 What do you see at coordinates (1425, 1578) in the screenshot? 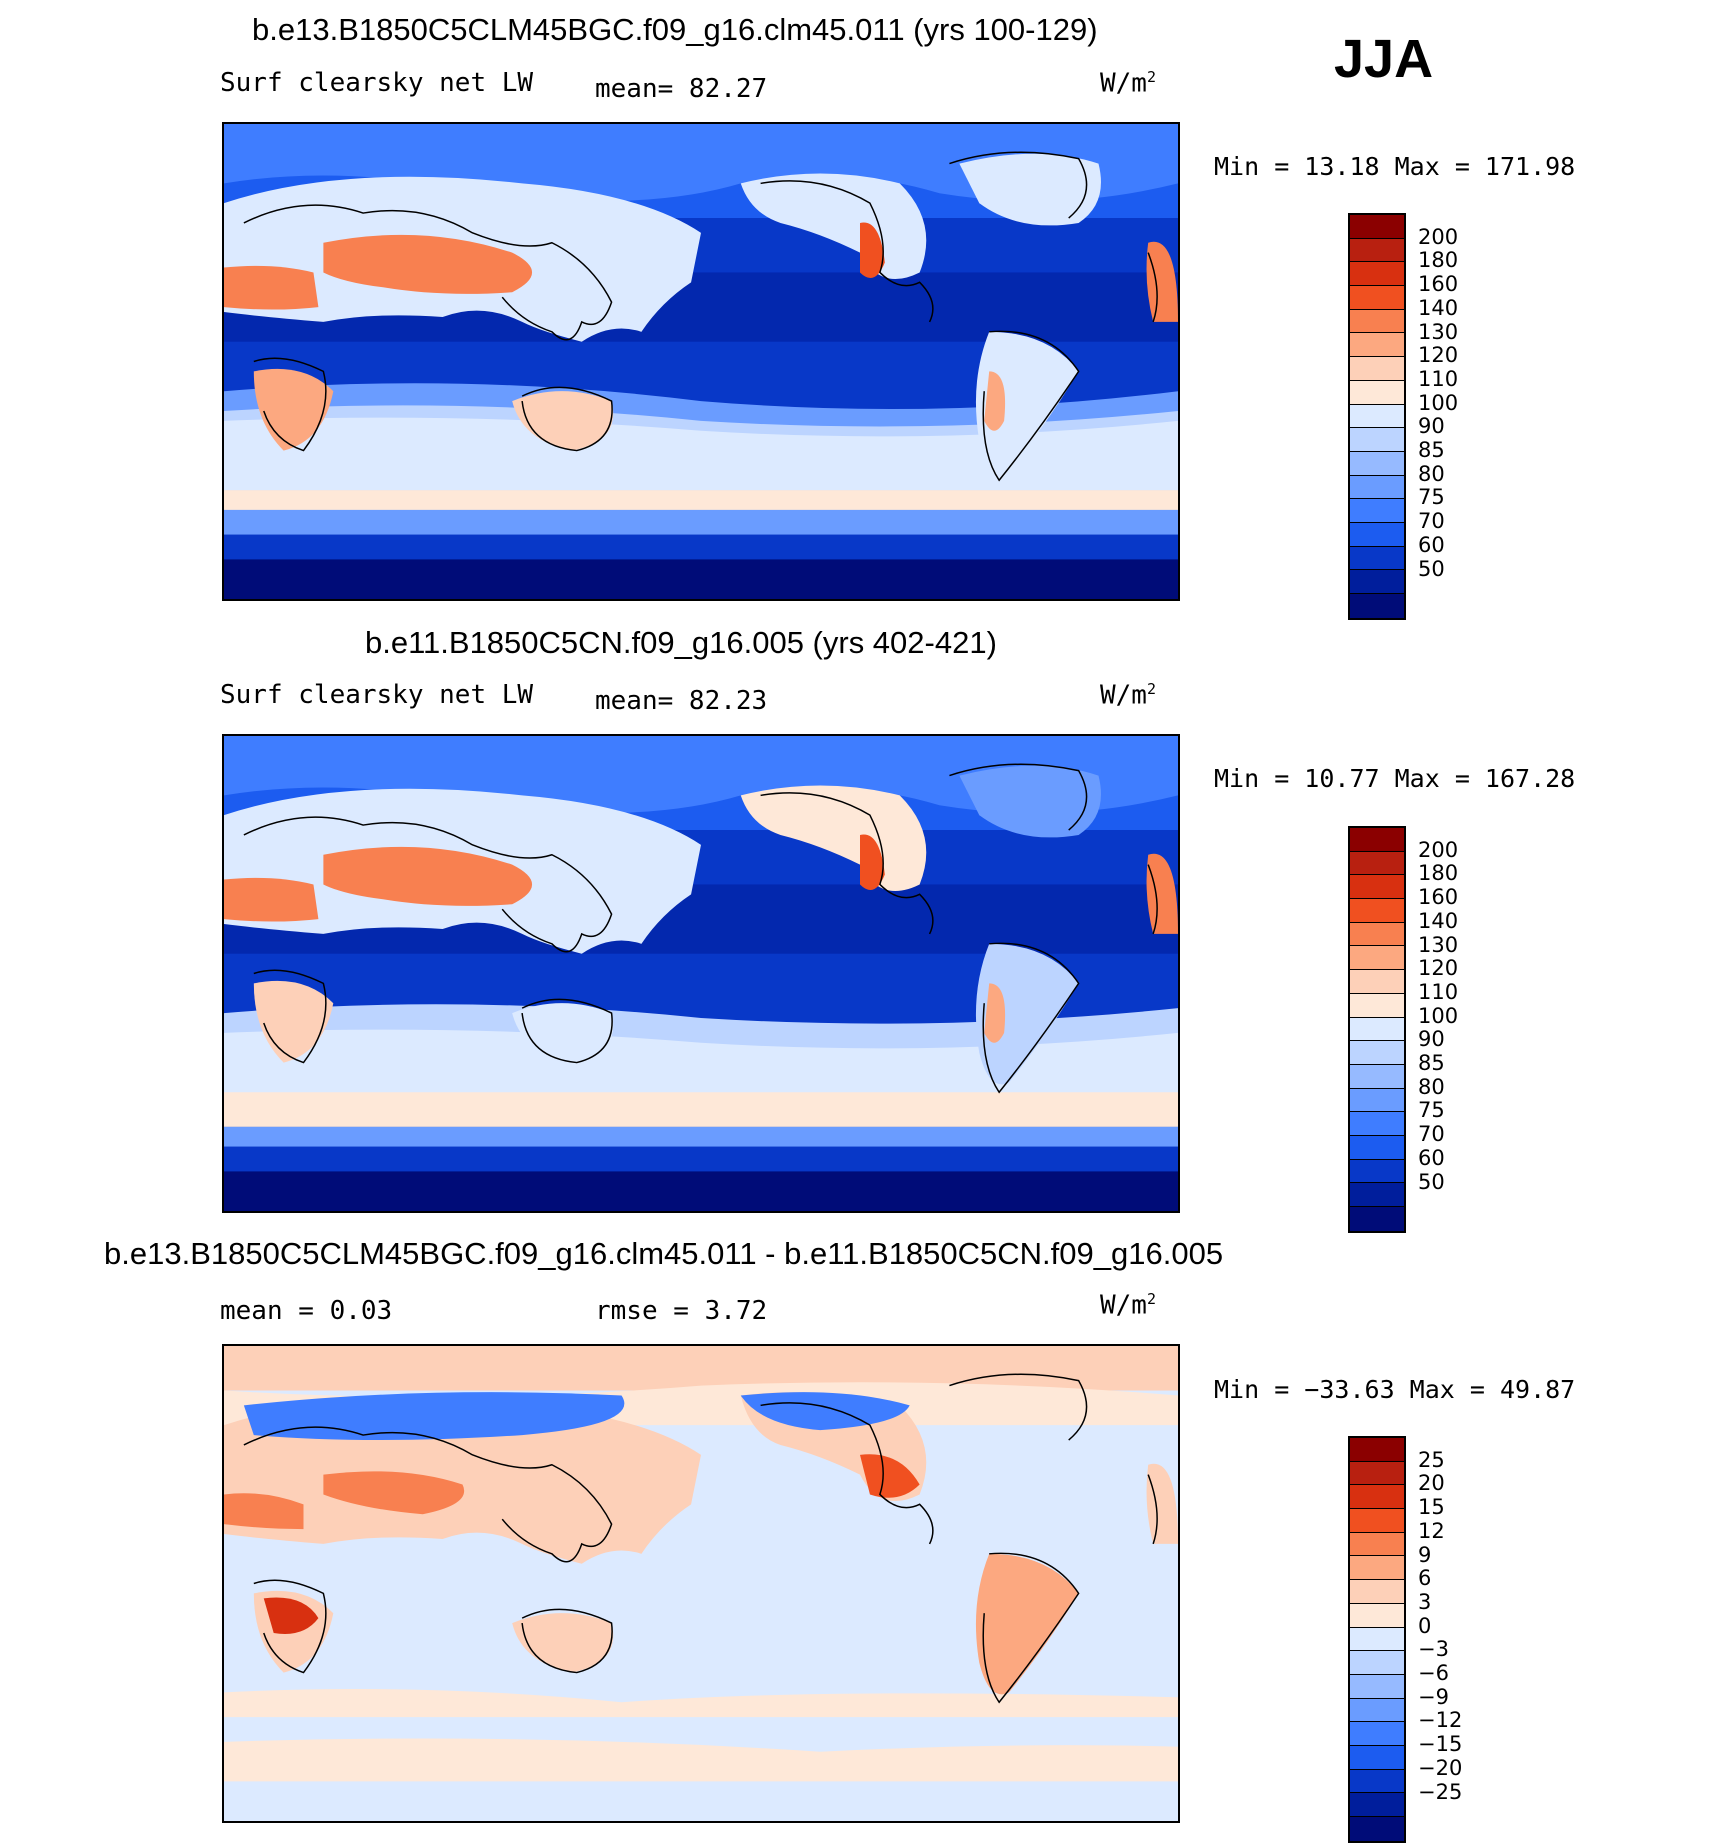
I see `colorbar-tick-label: 6` at bounding box center [1425, 1578].